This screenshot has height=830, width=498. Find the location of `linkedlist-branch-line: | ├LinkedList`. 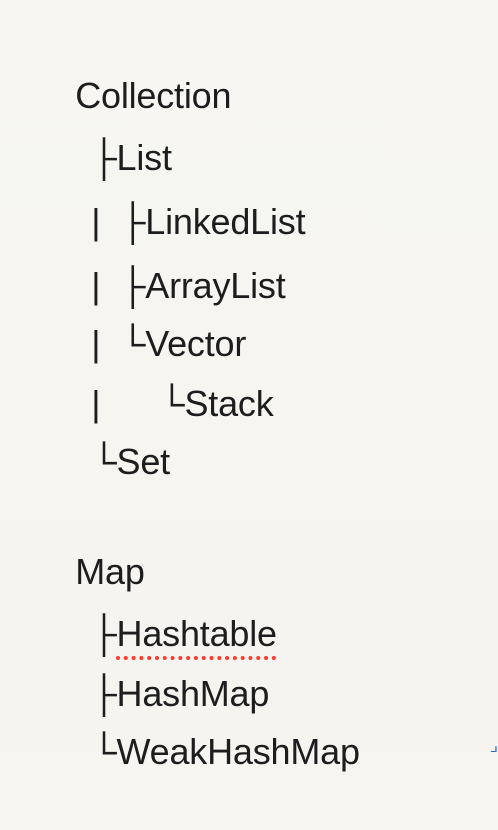

linkedlist-branch-line: | ├LinkedList is located at coordinates (178, 193).